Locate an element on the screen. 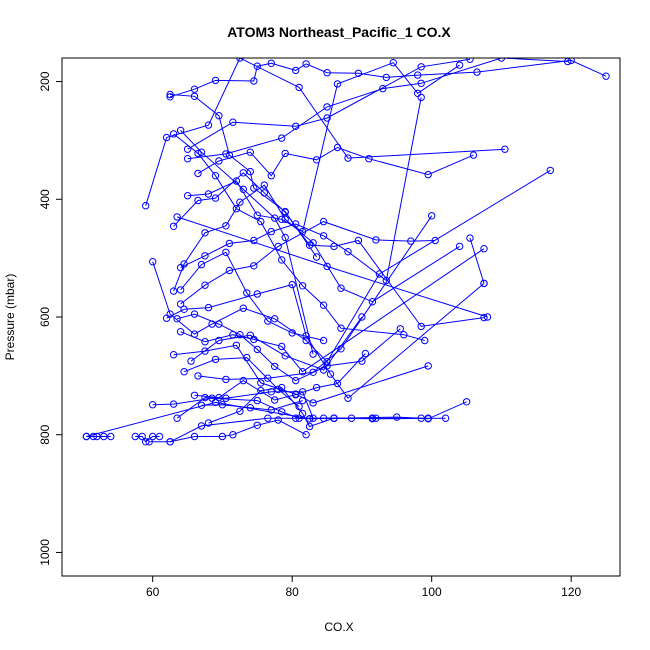  y-tick-label: 400 is located at coordinates (45, 199).